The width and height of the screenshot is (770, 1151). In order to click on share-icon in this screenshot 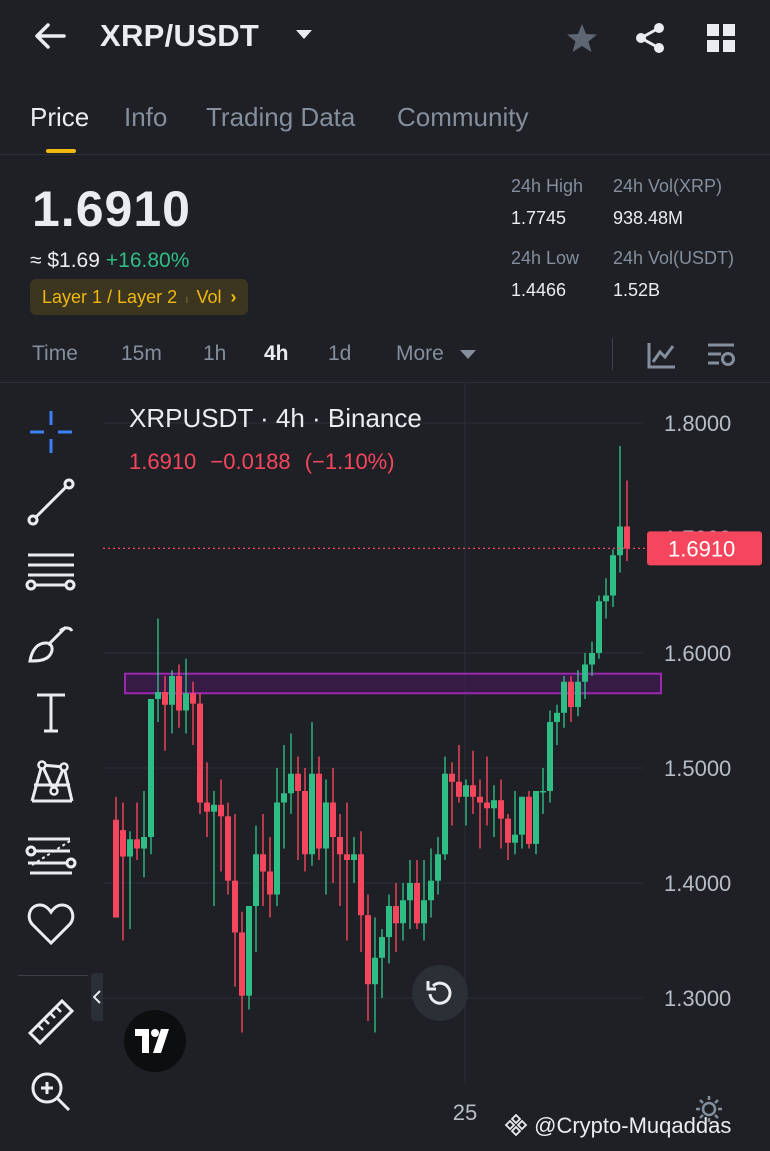, I will do `click(650, 38)`.